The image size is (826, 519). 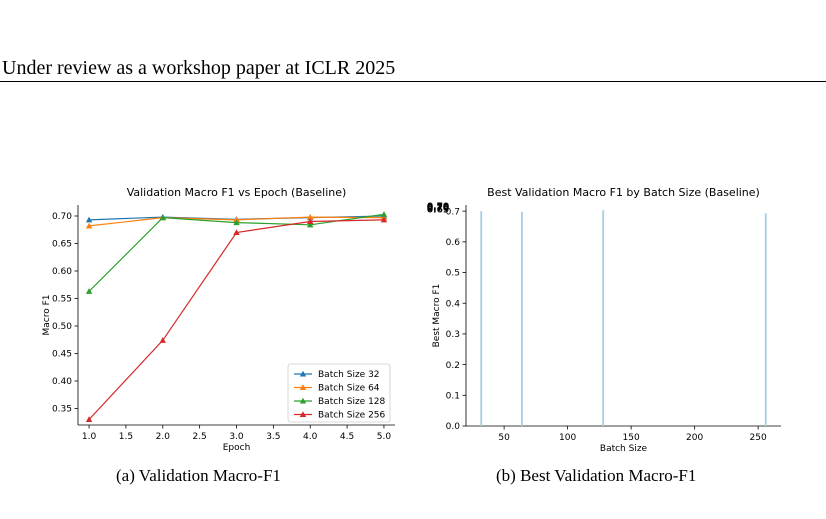 I want to click on chart-a-x-tick-label: 2.0, so click(x=163, y=437).